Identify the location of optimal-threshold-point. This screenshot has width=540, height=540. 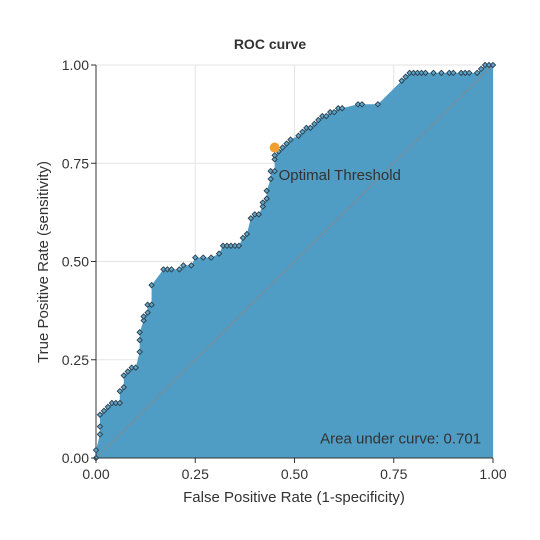
(274, 147).